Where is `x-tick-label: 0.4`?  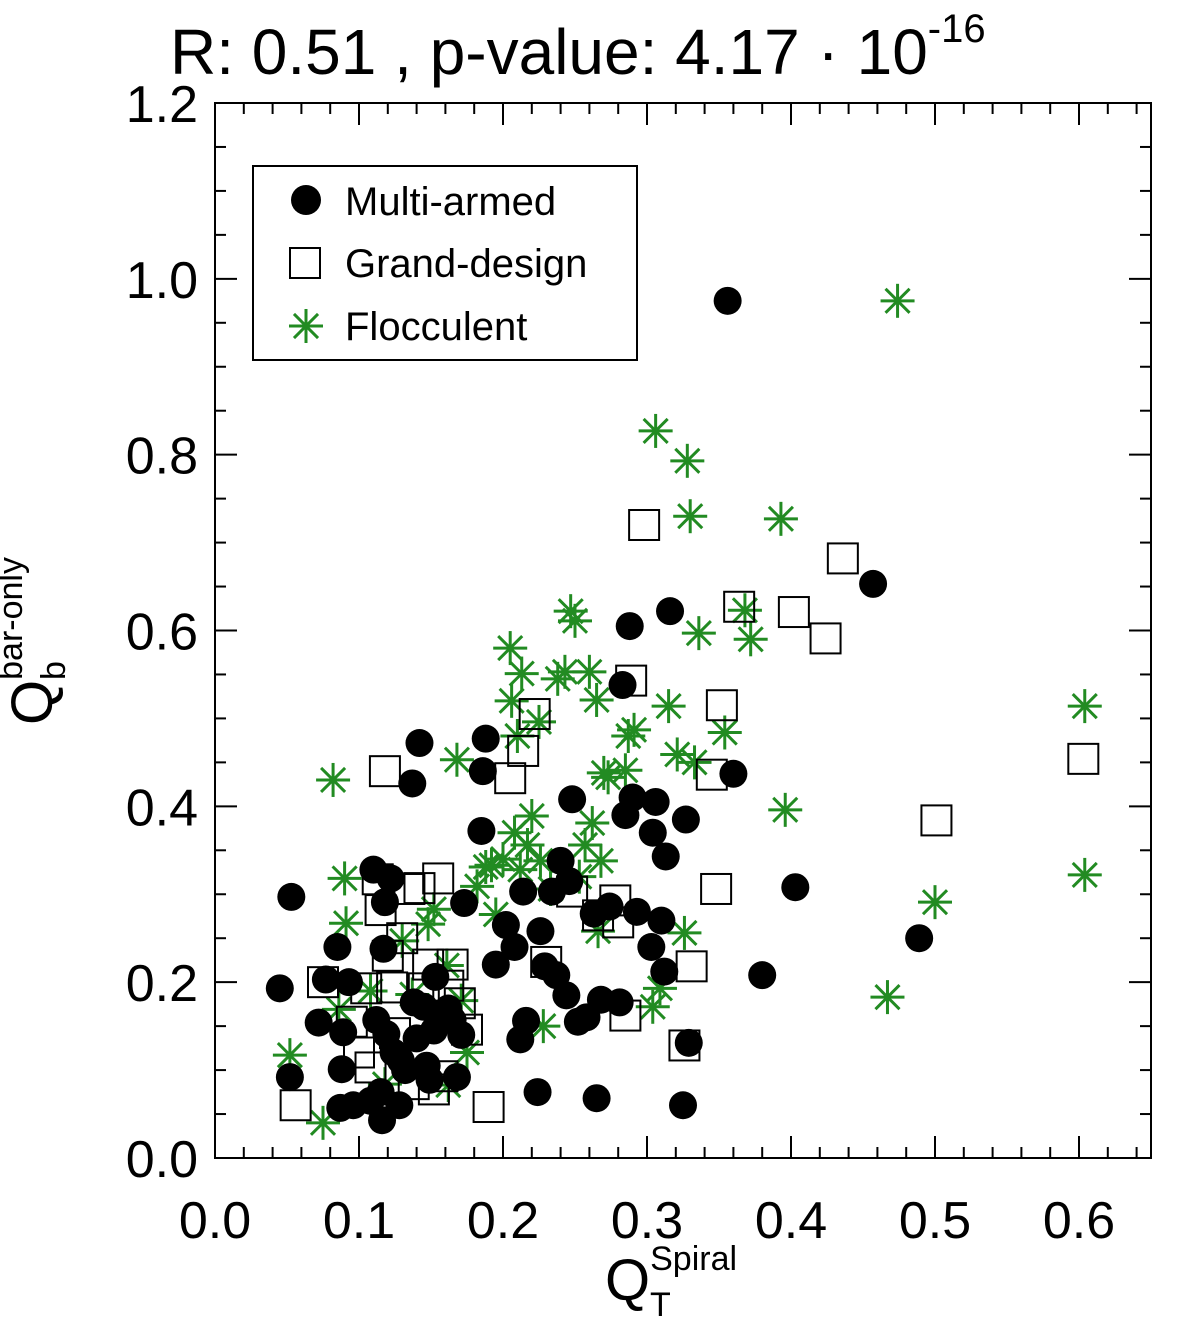
x-tick-label: 0.4 is located at coordinates (791, 1221).